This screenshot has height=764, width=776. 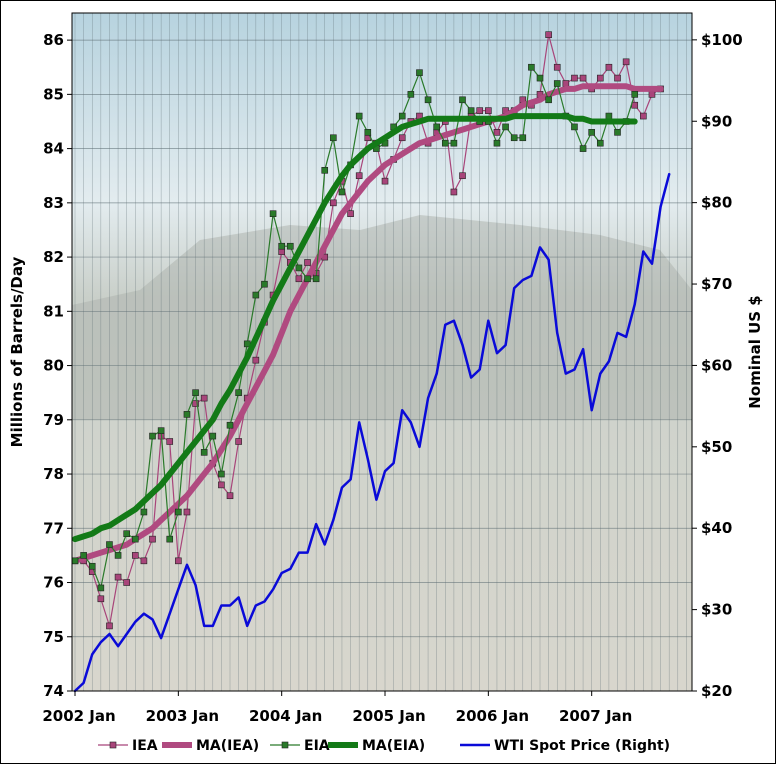 What do you see at coordinates (285, 745) in the screenshot?
I see `legend-marker` at bounding box center [285, 745].